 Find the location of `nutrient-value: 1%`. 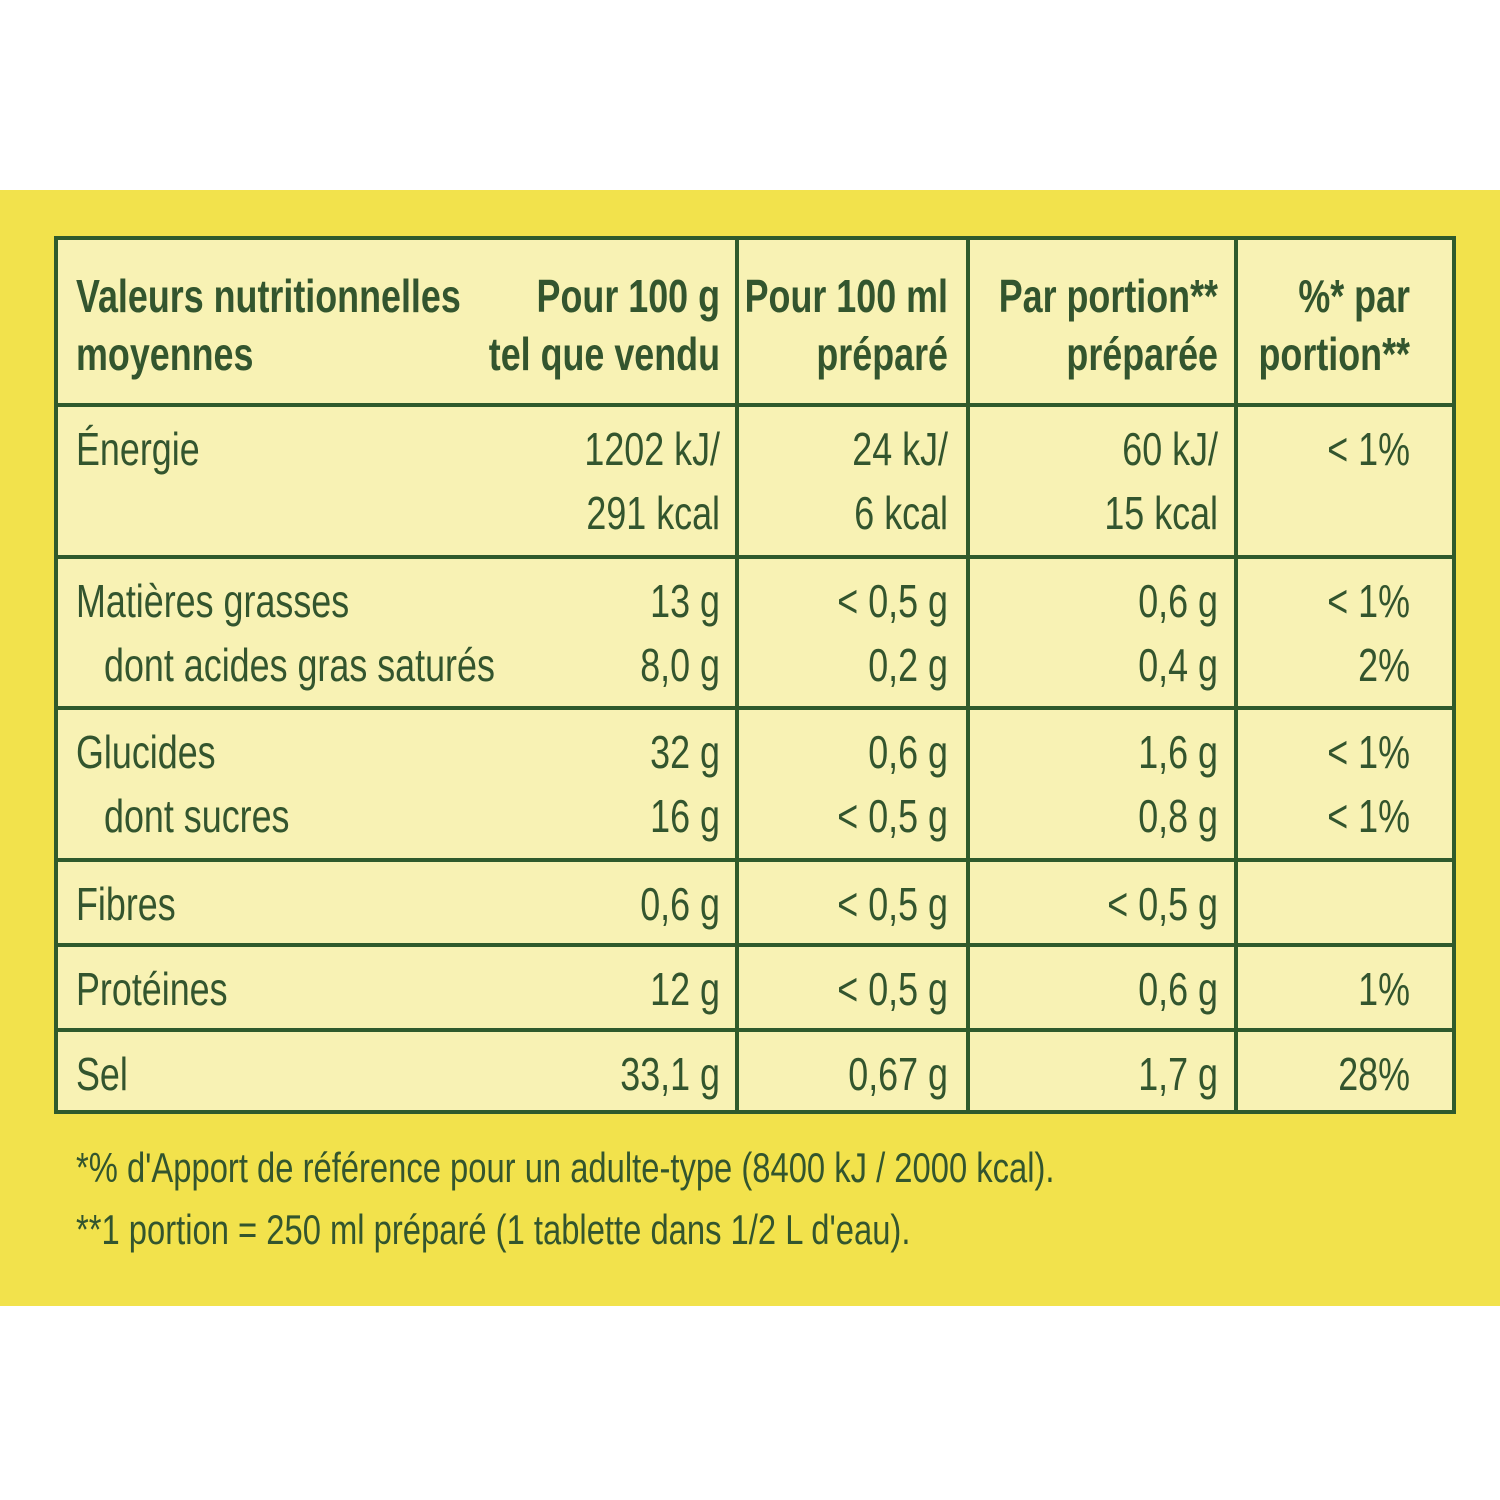

nutrient-value: 1% is located at coordinates (1384, 989).